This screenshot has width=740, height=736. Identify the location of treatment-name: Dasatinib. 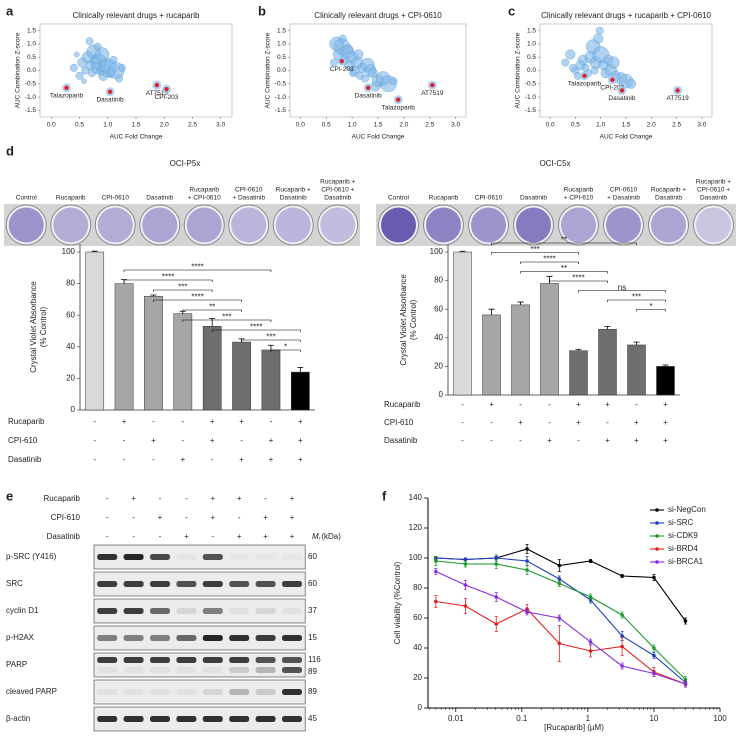
(64, 536).